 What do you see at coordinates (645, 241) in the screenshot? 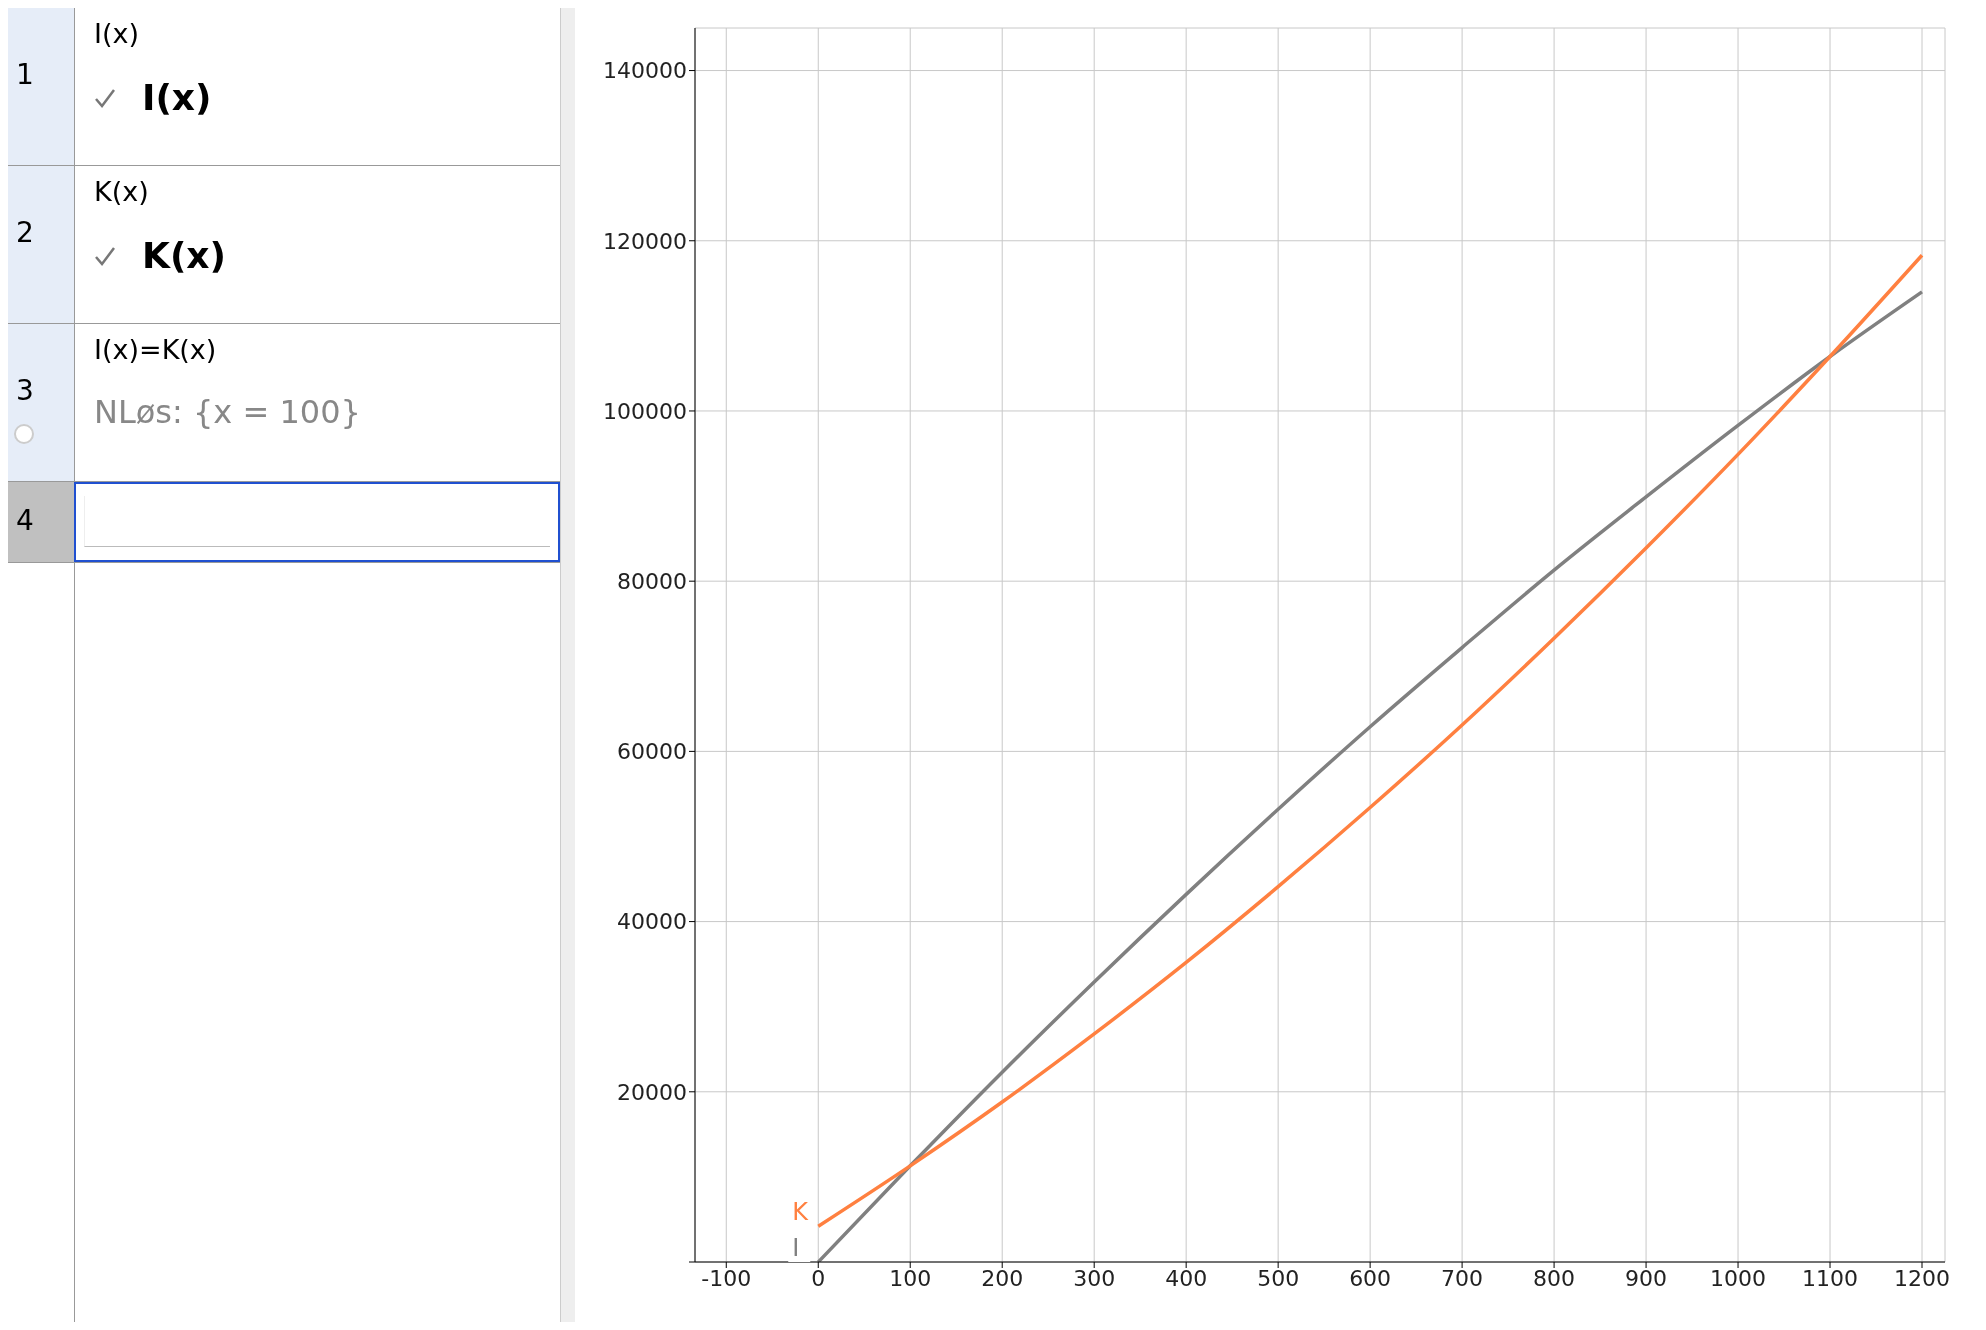
I see `y-tick-label: 120000` at bounding box center [645, 241].